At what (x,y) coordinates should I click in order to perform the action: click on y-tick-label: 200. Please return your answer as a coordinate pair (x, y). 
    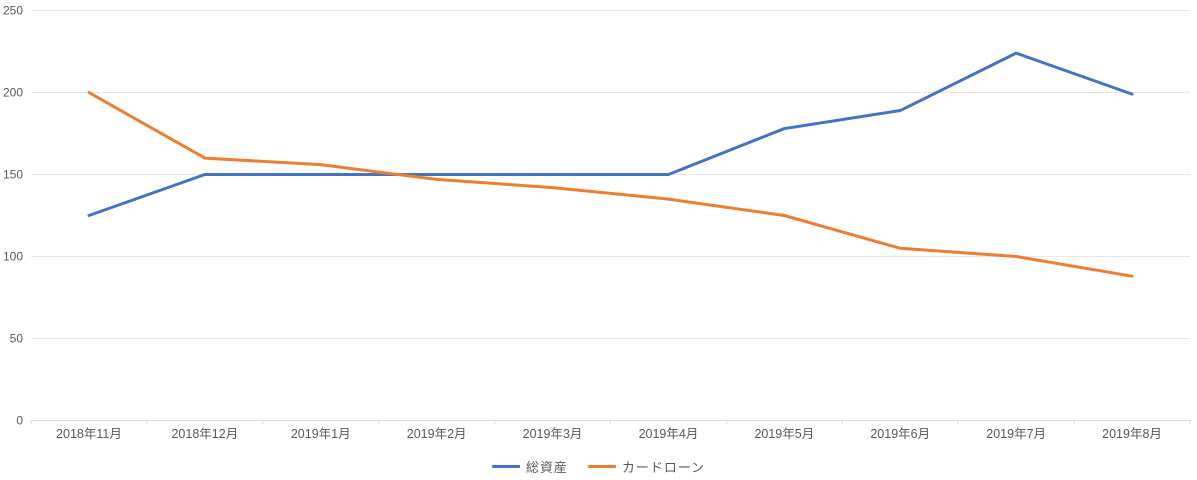
    Looking at the image, I should click on (13, 93).